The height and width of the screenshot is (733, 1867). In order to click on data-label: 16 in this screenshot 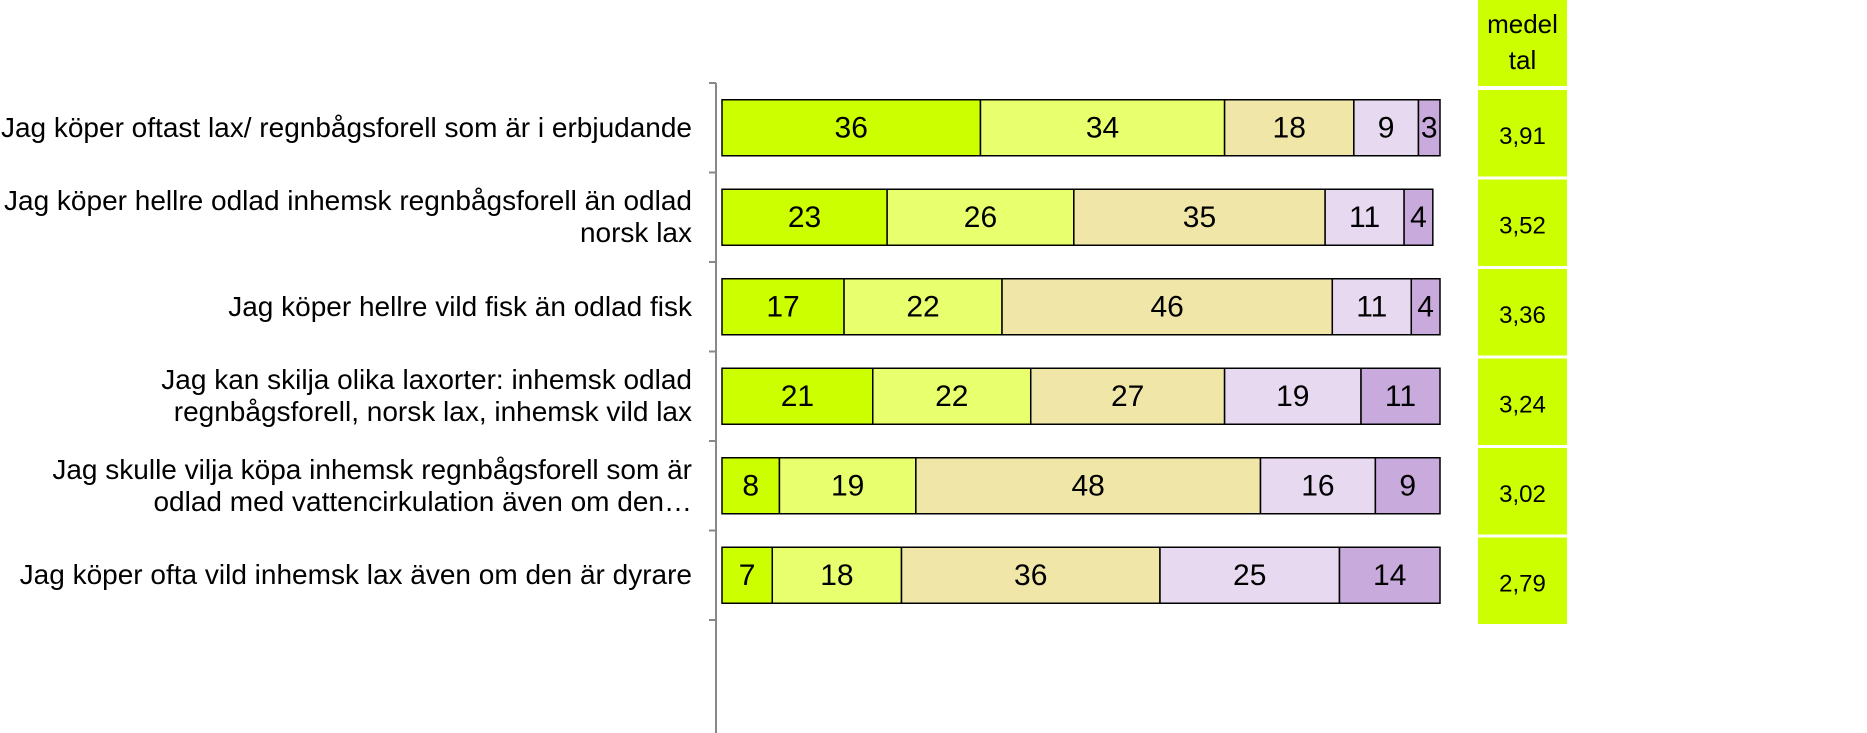, I will do `click(1317, 486)`.